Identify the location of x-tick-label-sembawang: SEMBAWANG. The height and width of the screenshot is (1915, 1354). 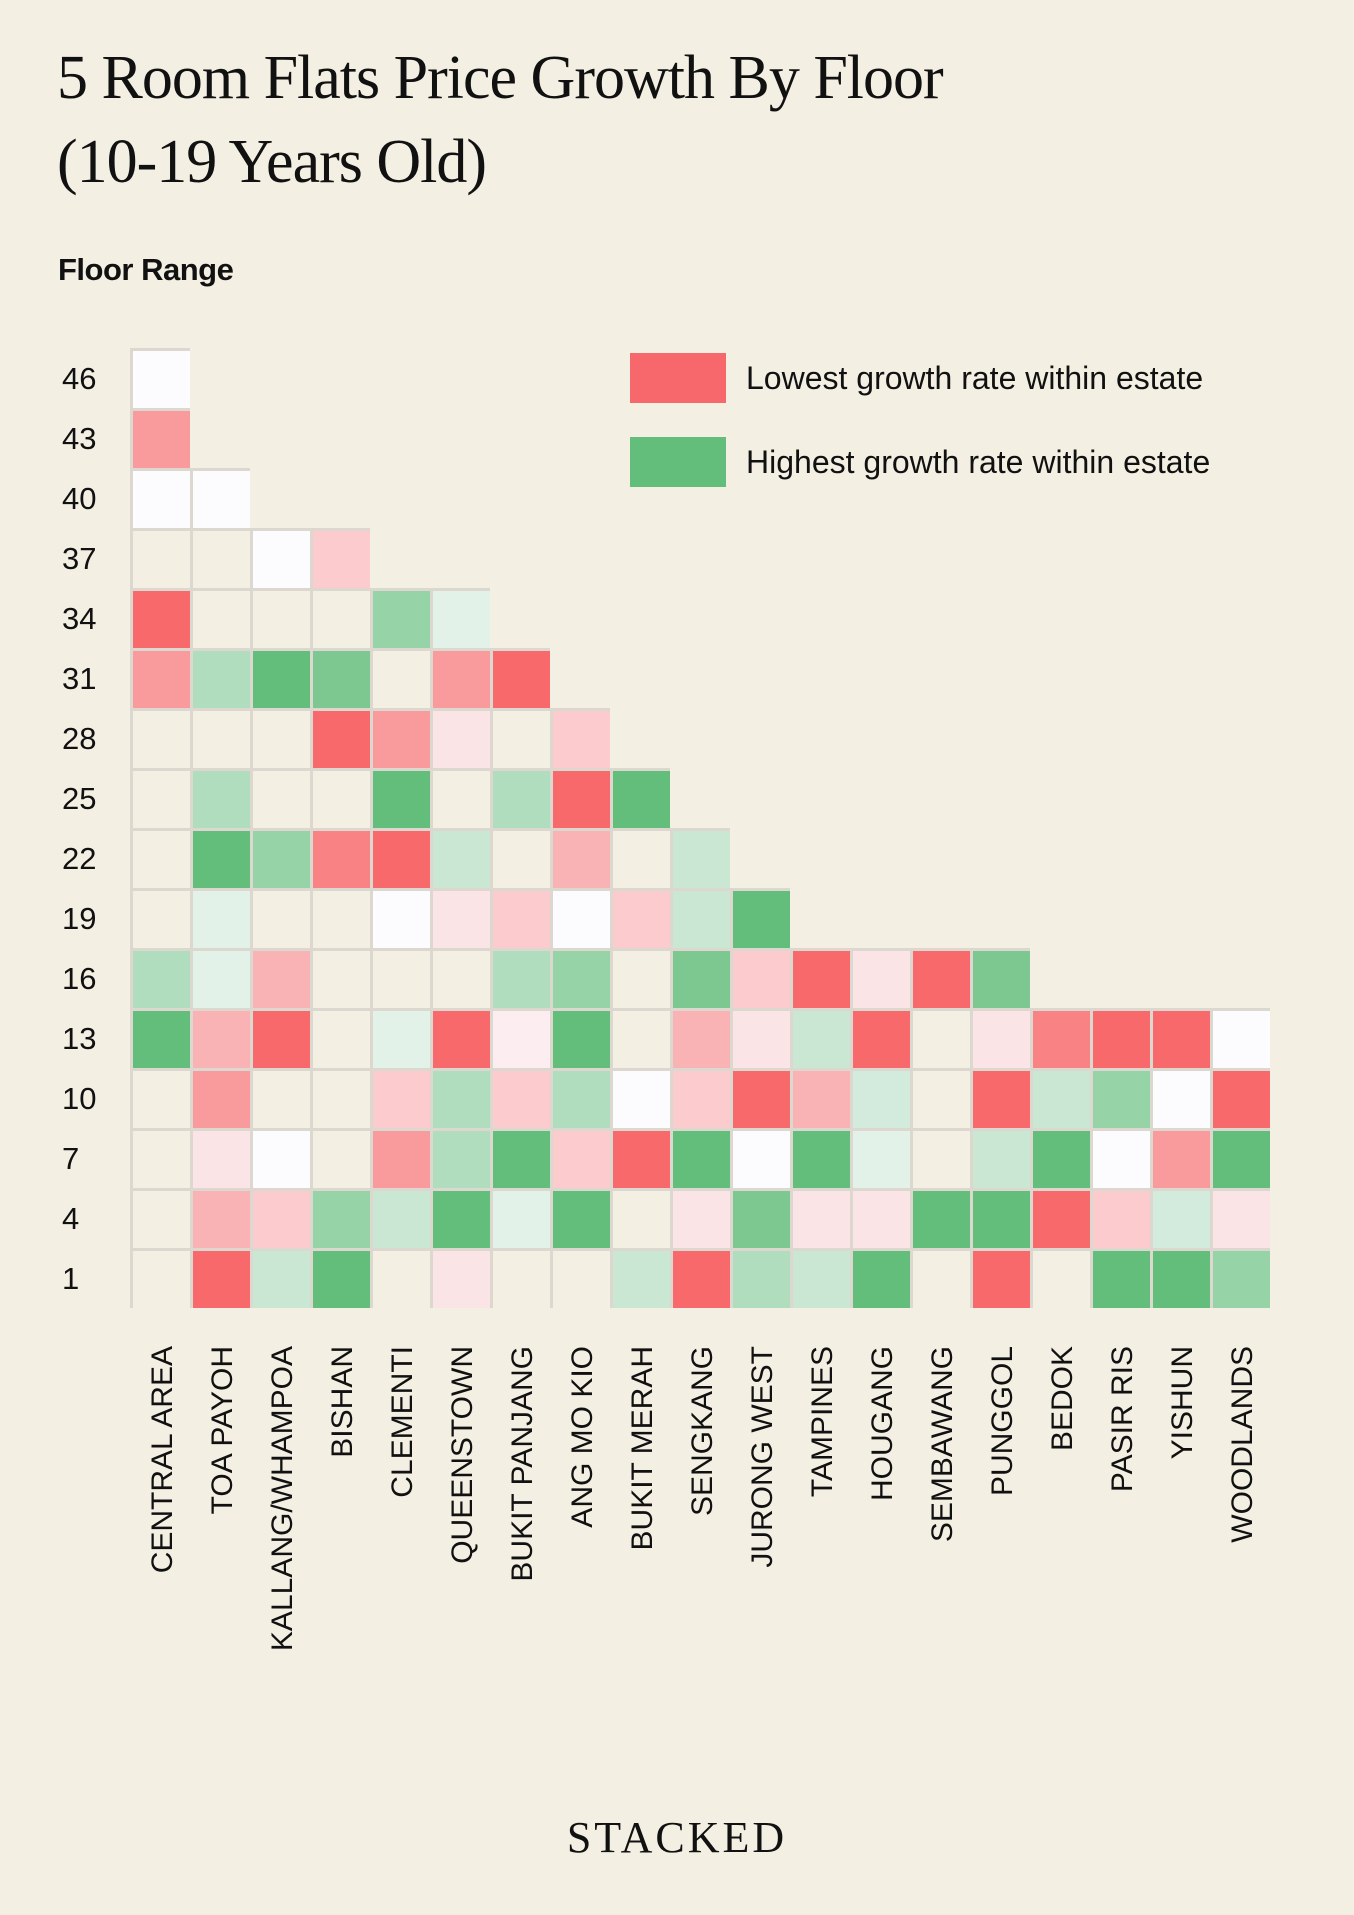
(942, 1444).